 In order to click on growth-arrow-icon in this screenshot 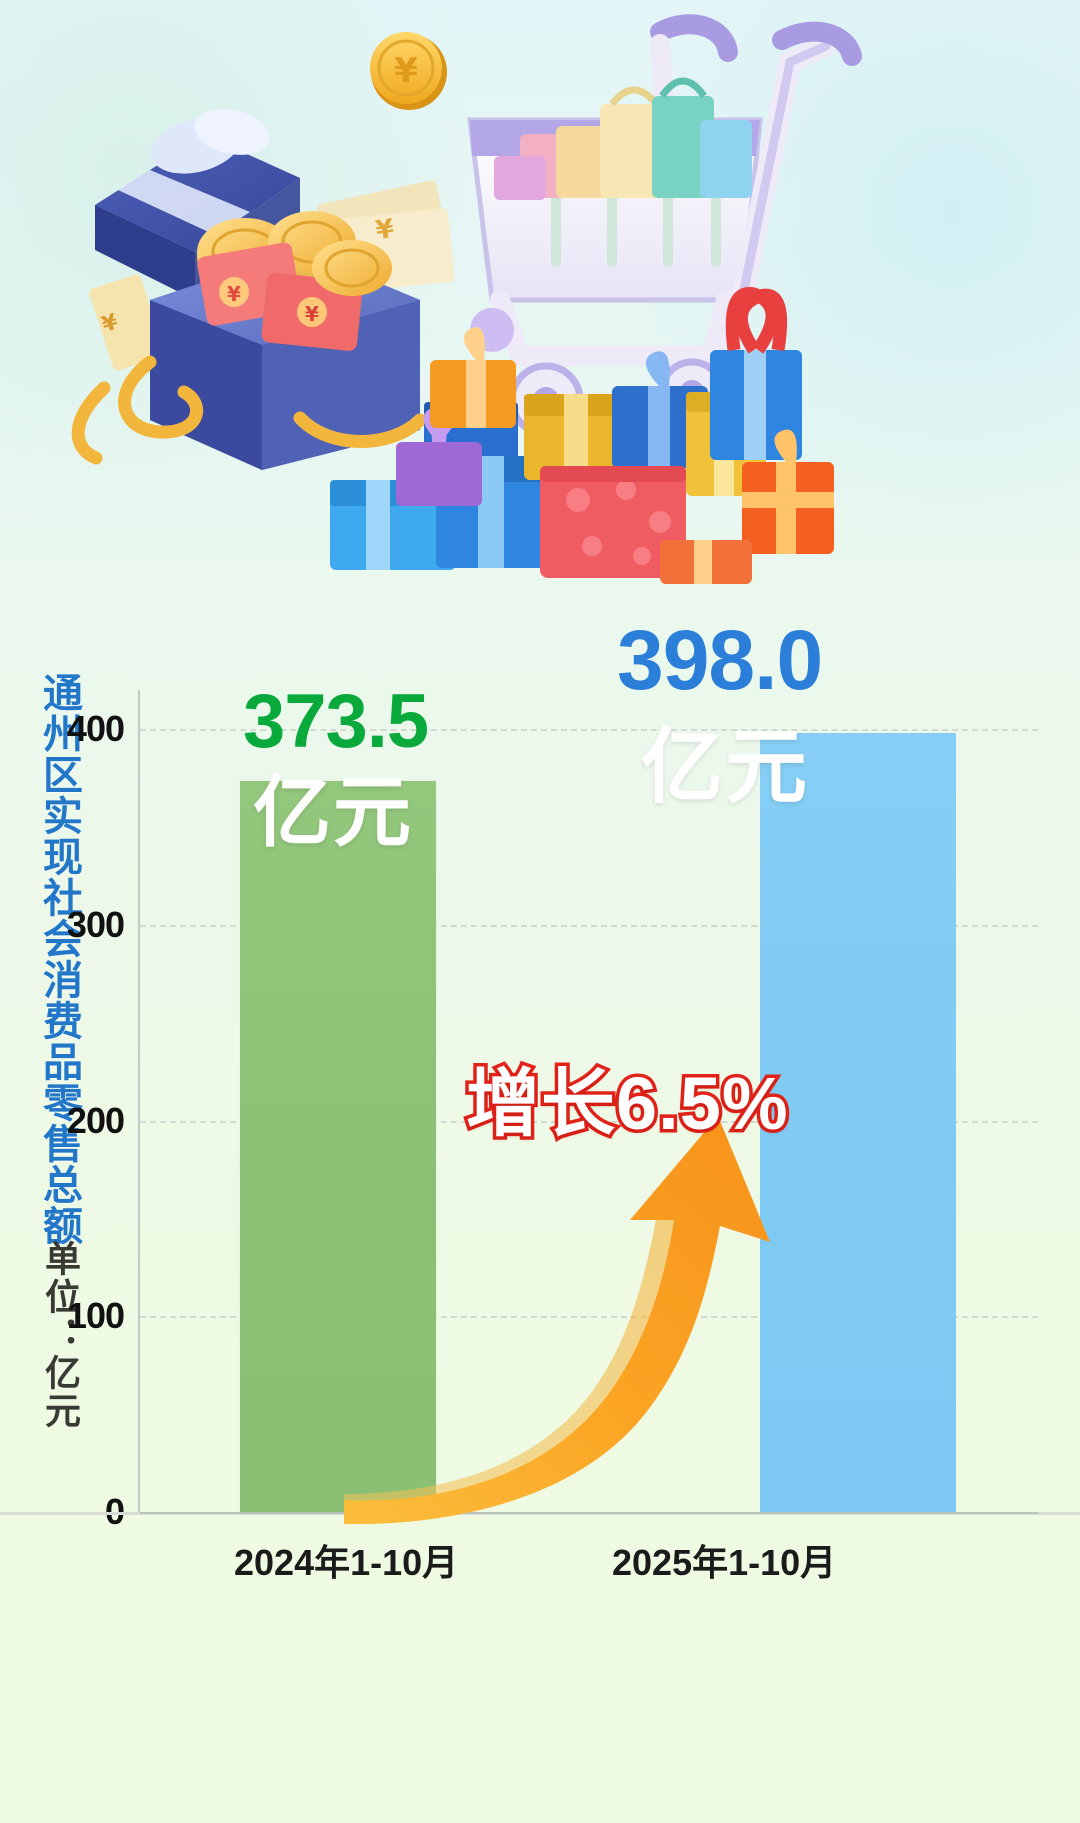, I will do `click(550, 1305)`.